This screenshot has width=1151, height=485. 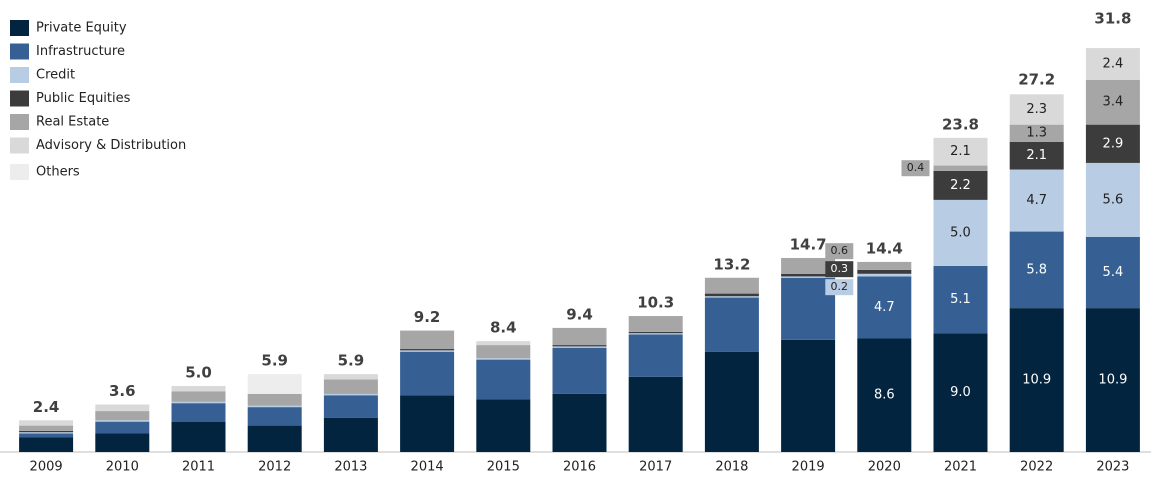 What do you see at coordinates (655, 303) in the screenshot?
I see `total-label: 10.3` at bounding box center [655, 303].